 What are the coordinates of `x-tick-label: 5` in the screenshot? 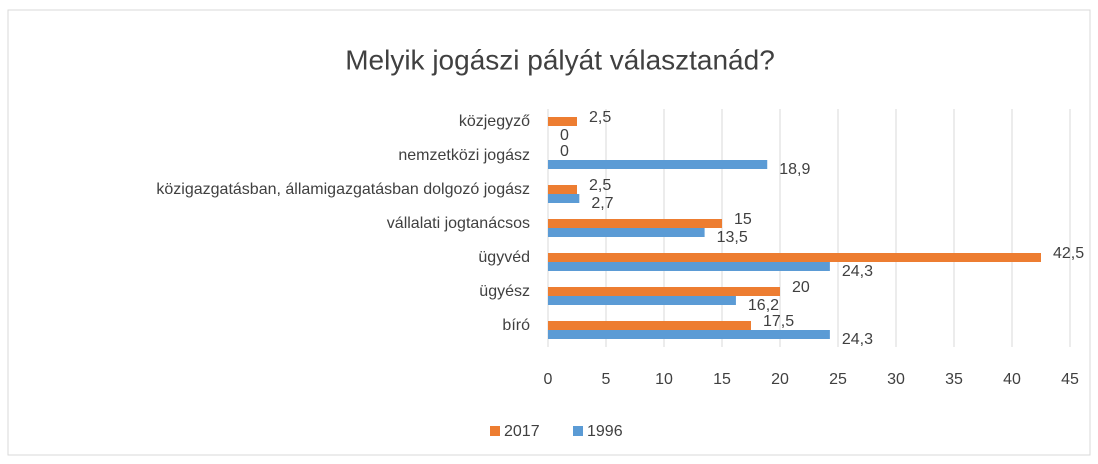 It's located at (606, 379).